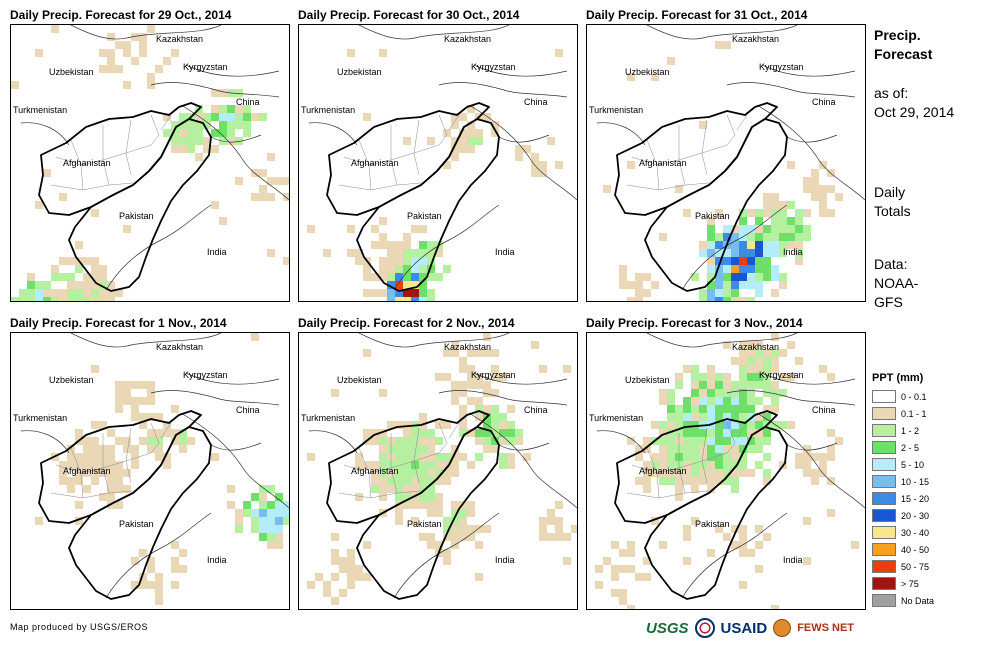  I want to click on data-source-line1: NOAA-, so click(896, 283).